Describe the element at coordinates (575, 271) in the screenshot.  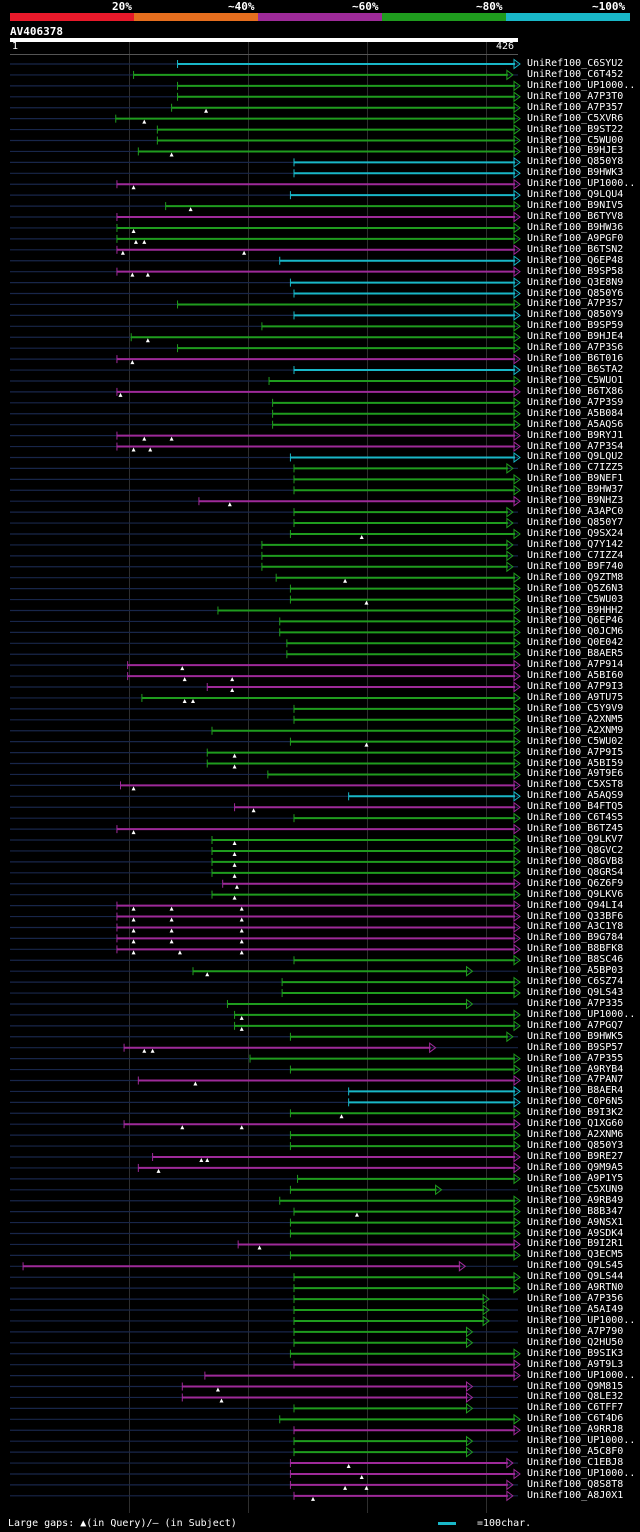
I see `hit-label: UniRef100_B9SP58` at that location.